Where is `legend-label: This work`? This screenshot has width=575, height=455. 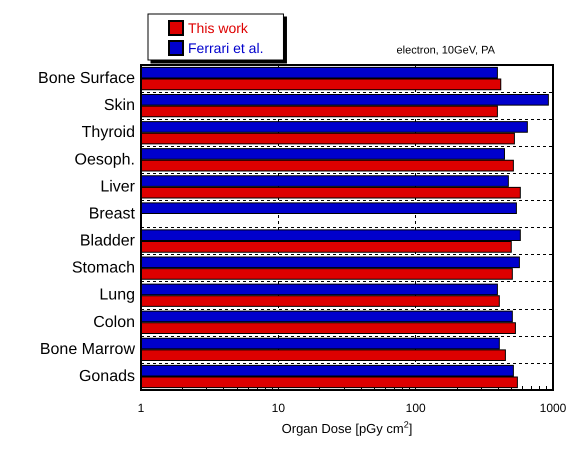 legend-label: This work is located at coordinates (218, 28).